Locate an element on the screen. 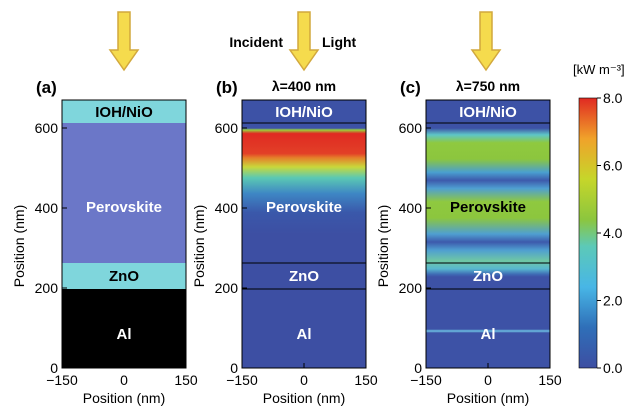 This screenshot has height=412, width=630. panel-title: λ=750 nm is located at coordinates (488, 86).